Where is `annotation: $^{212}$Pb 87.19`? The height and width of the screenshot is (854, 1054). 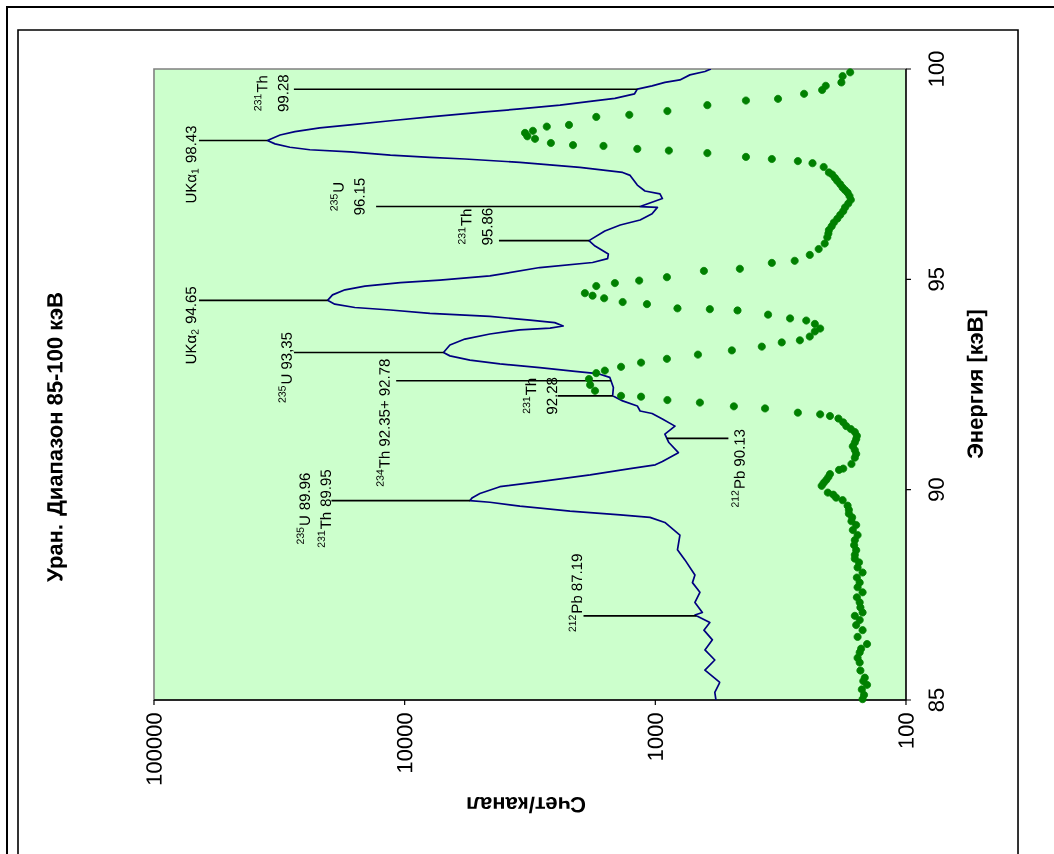 annotation: $^{212}$Pb 87.19 is located at coordinates (575, 593).